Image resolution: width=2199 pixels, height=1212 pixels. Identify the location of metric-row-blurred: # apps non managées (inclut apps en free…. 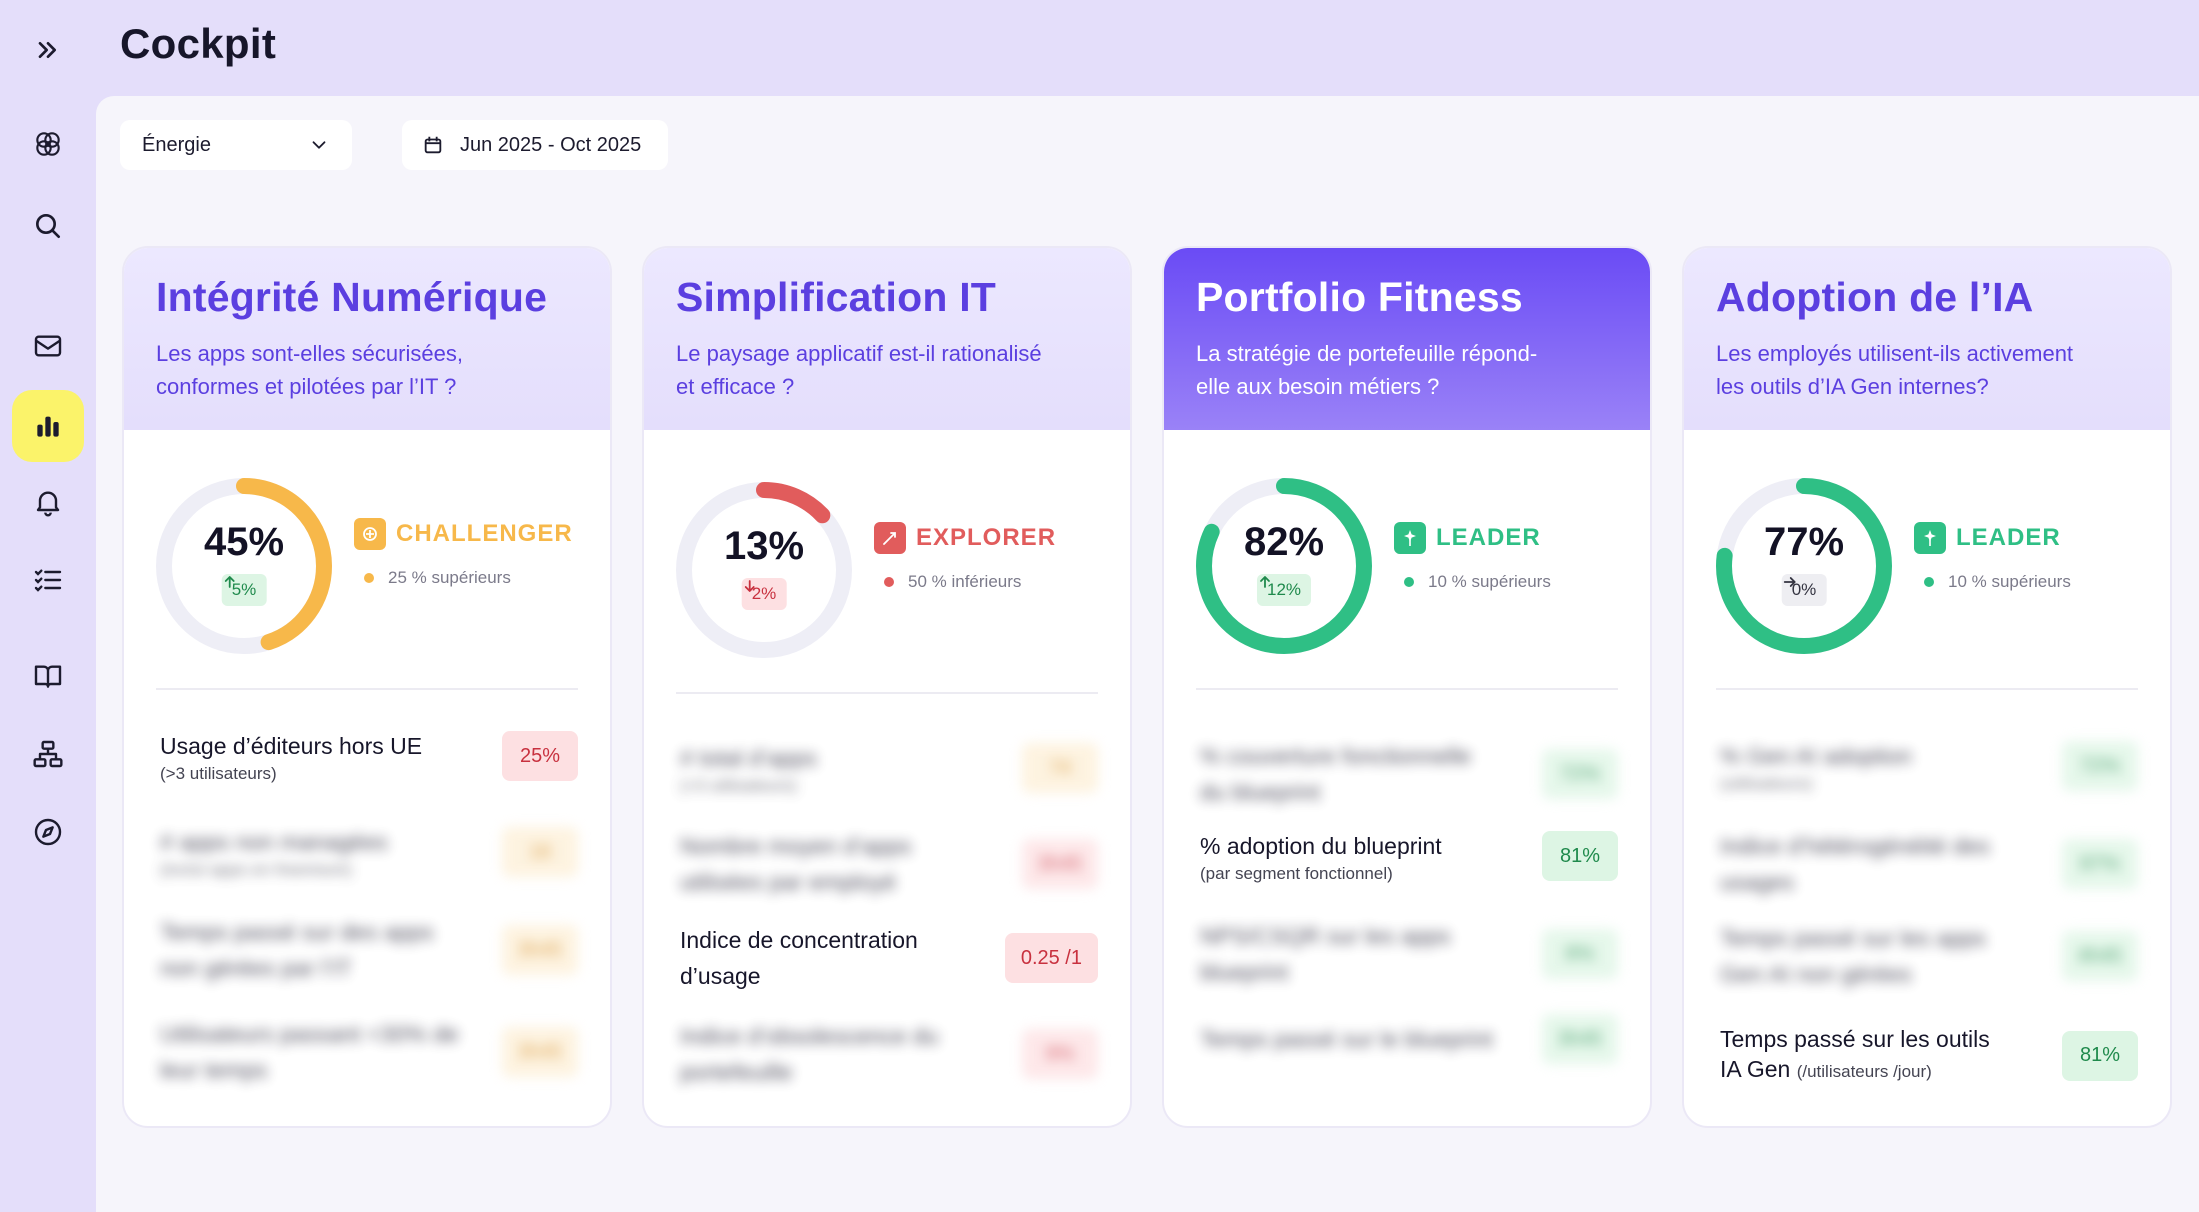
(369, 852).